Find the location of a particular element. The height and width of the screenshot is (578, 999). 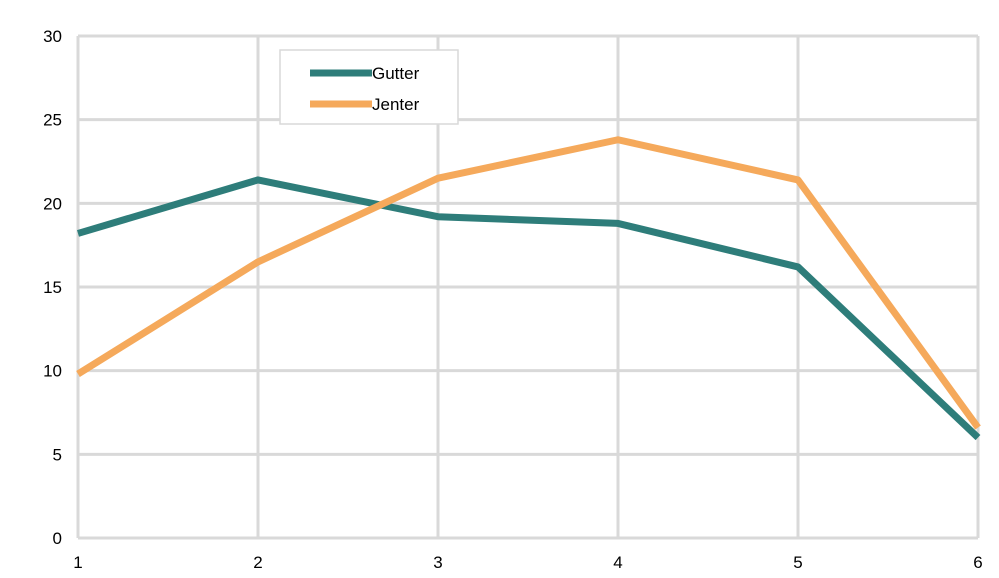

x-tick-label: 3 is located at coordinates (437, 562).